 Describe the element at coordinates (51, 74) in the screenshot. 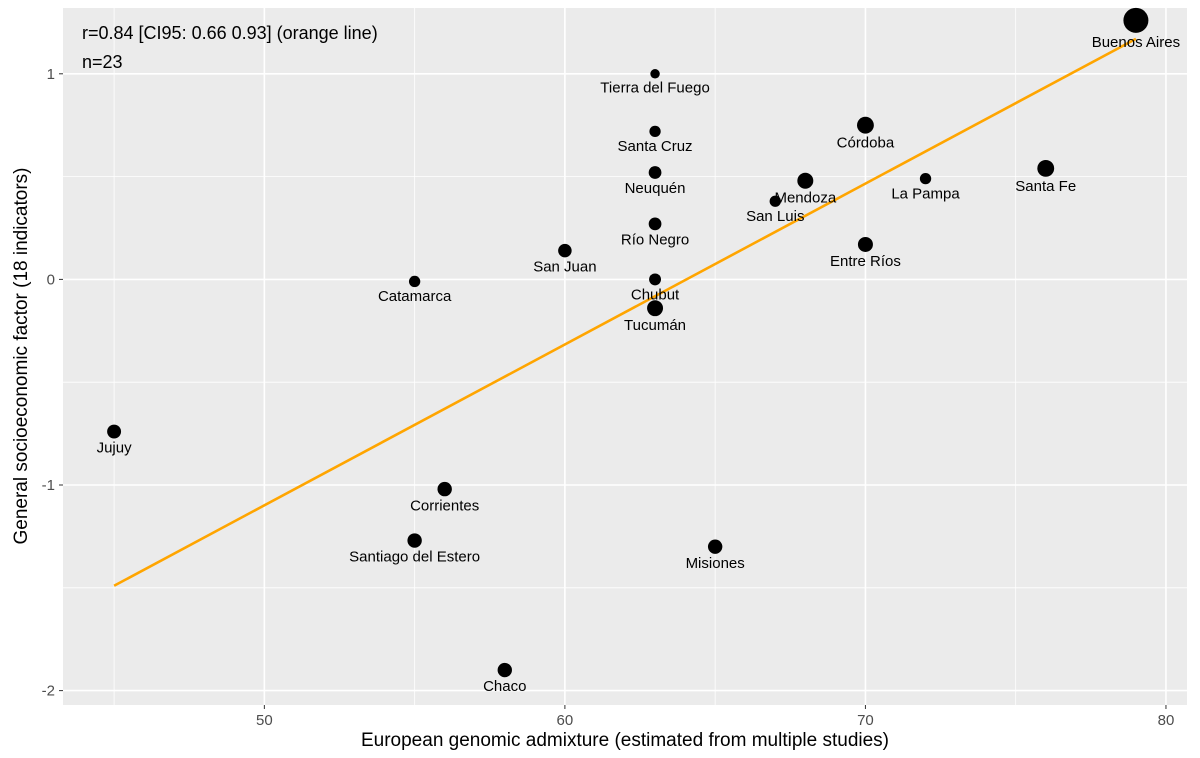

I see `y-tick-label: 1` at that location.